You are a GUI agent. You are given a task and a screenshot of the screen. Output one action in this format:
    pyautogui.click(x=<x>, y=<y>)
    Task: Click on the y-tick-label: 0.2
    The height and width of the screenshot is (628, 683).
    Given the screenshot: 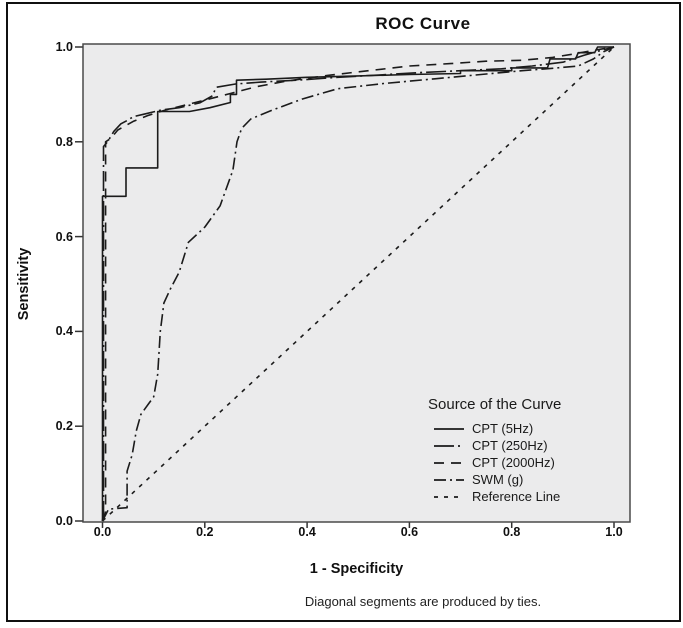 What is the action you would take?
    pyautogui.click(x=64, y=426)
    